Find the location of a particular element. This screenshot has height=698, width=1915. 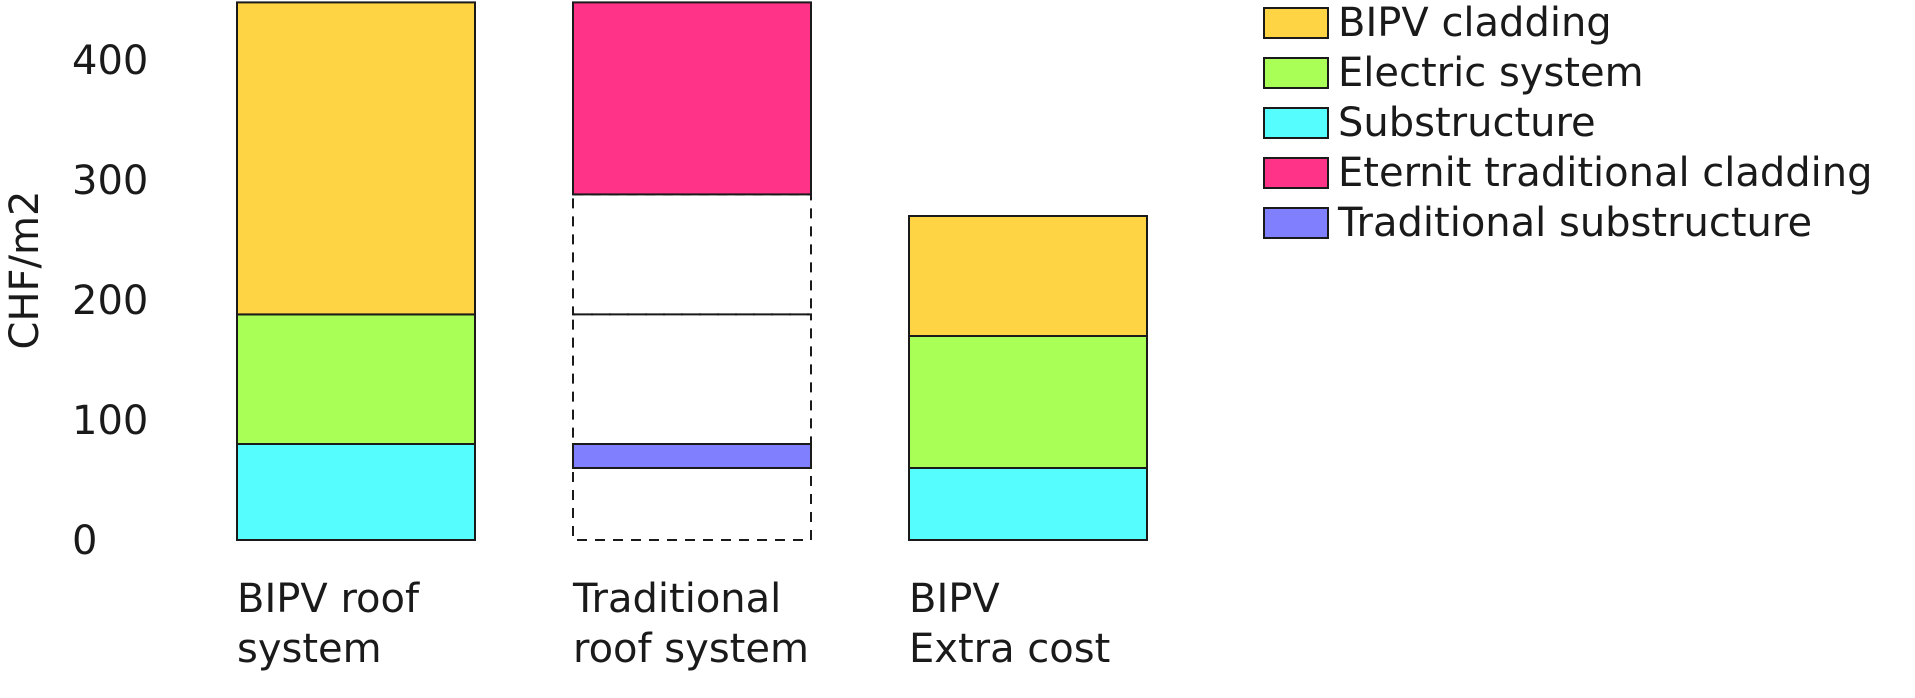

category-label: BIPV is located at coordinates (954, 599).